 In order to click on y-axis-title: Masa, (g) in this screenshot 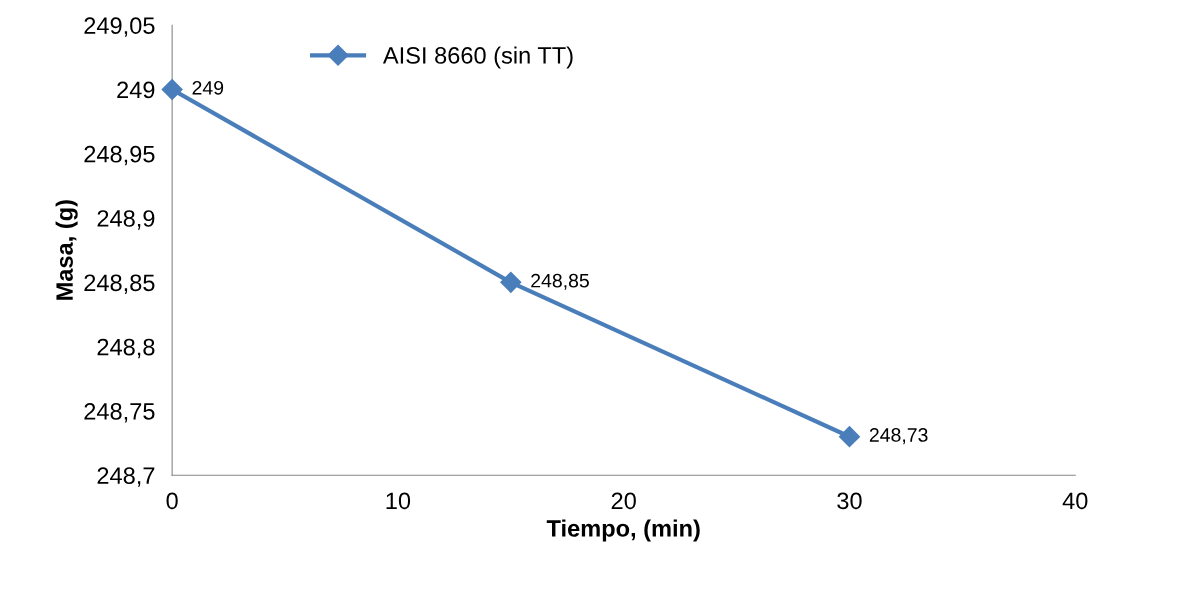, I will do `click(66, 250)`.